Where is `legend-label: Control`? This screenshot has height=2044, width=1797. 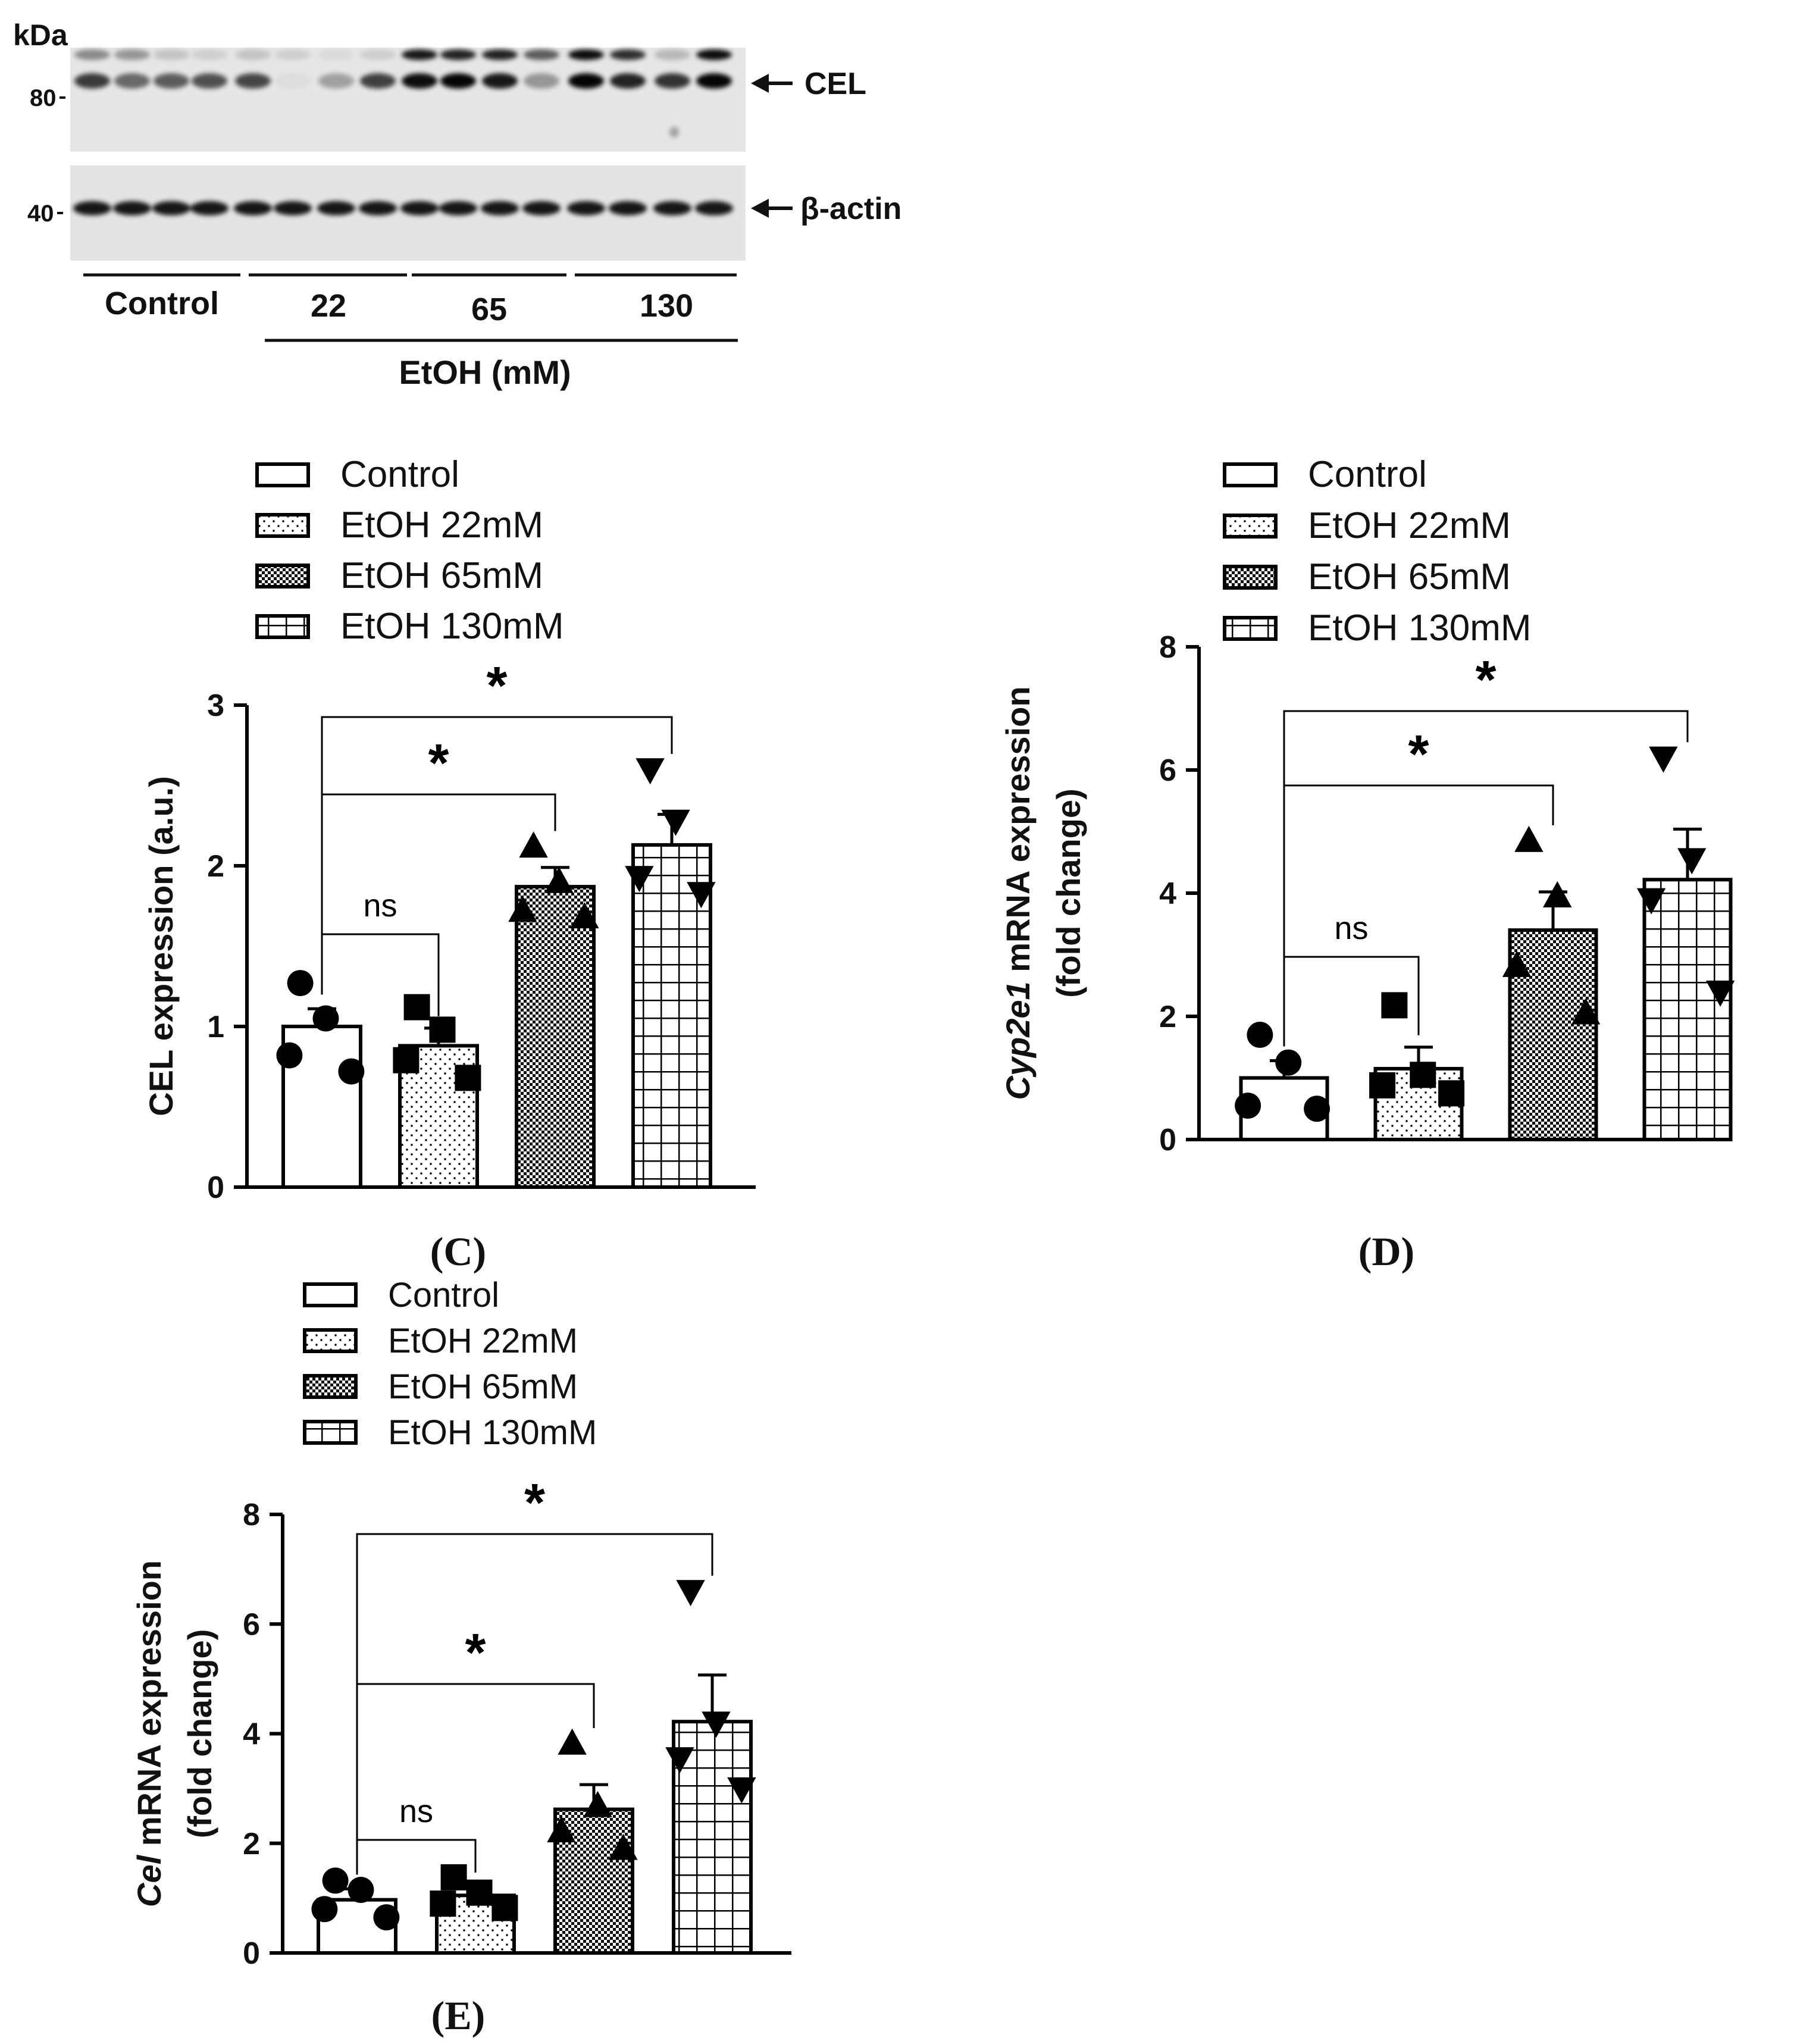
legend-label: Control is located at coordinates (399, 474).